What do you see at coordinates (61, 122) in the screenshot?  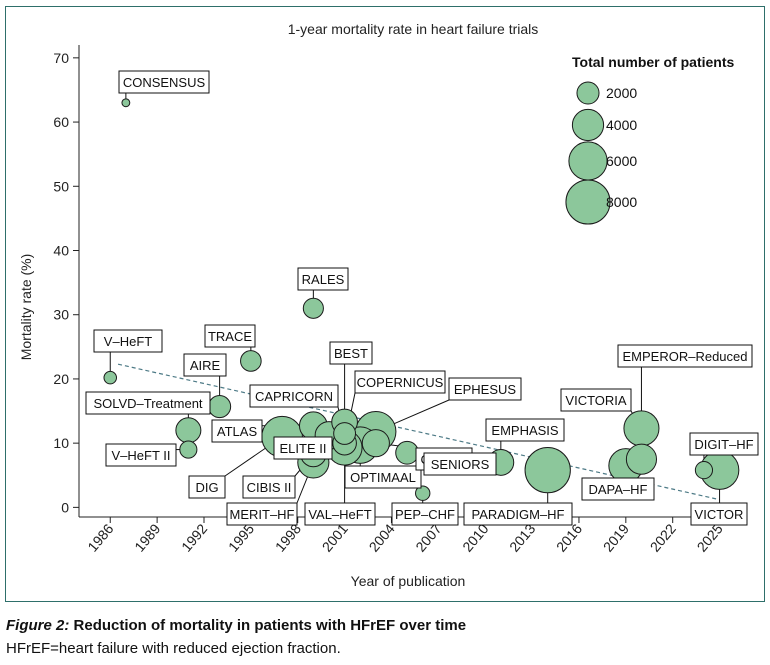 I see `y-tick-label: 60` at bounding box center [61, 122].